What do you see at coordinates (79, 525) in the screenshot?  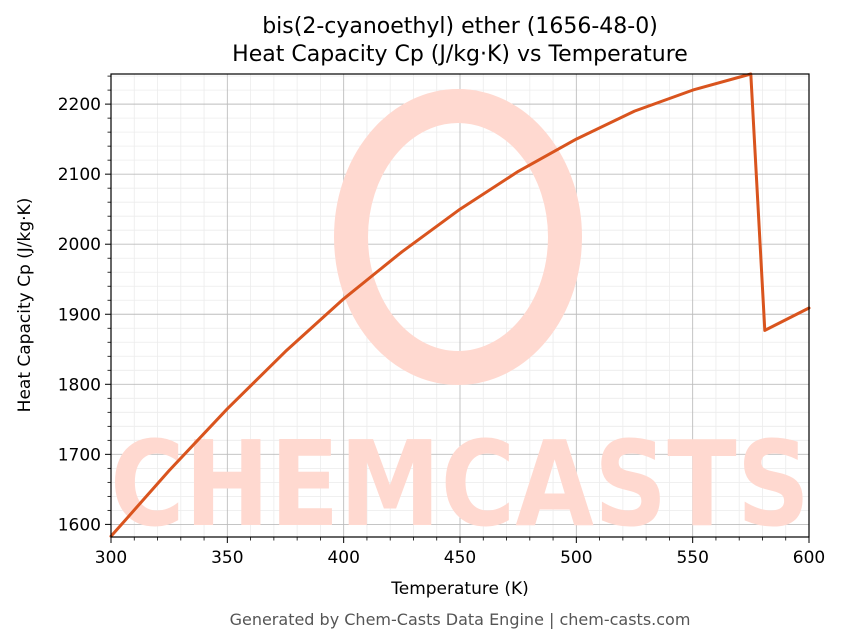 I see `y-tick-label: 1600` at bounding box center [79, 525].